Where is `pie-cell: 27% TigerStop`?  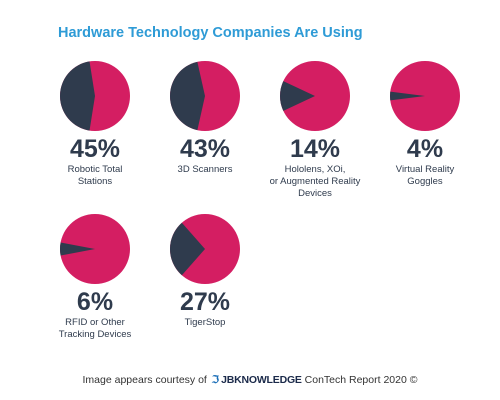
pie-cell: 27% TigerStop is located at coordinates (205, 271).